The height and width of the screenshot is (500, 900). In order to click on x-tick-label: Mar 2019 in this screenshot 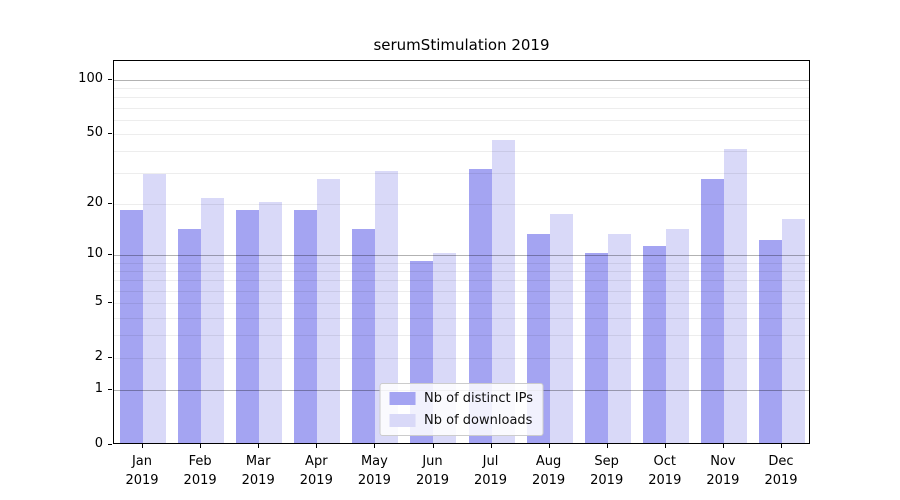, I will do `click(258, 471)`.